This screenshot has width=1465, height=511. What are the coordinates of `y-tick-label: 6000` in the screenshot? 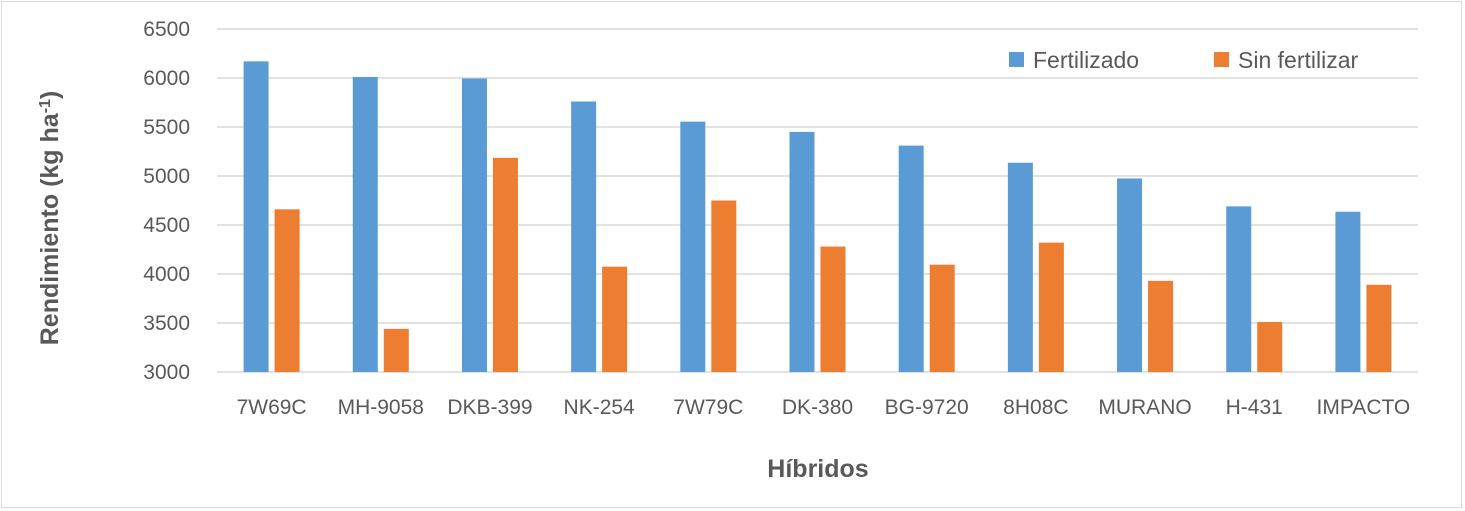 It's located at (166, 78).